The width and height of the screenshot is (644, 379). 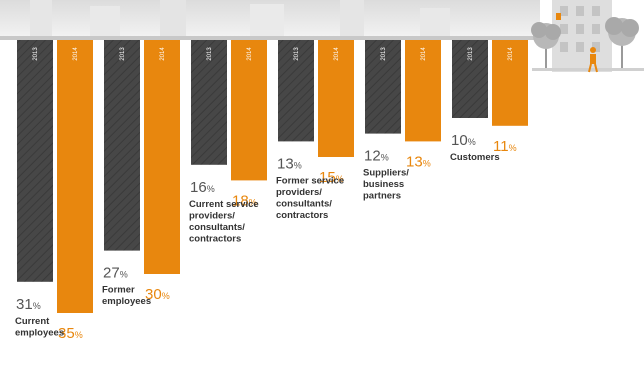 I want to click on value-label-2013: 16%, so click(x=202, y=187).